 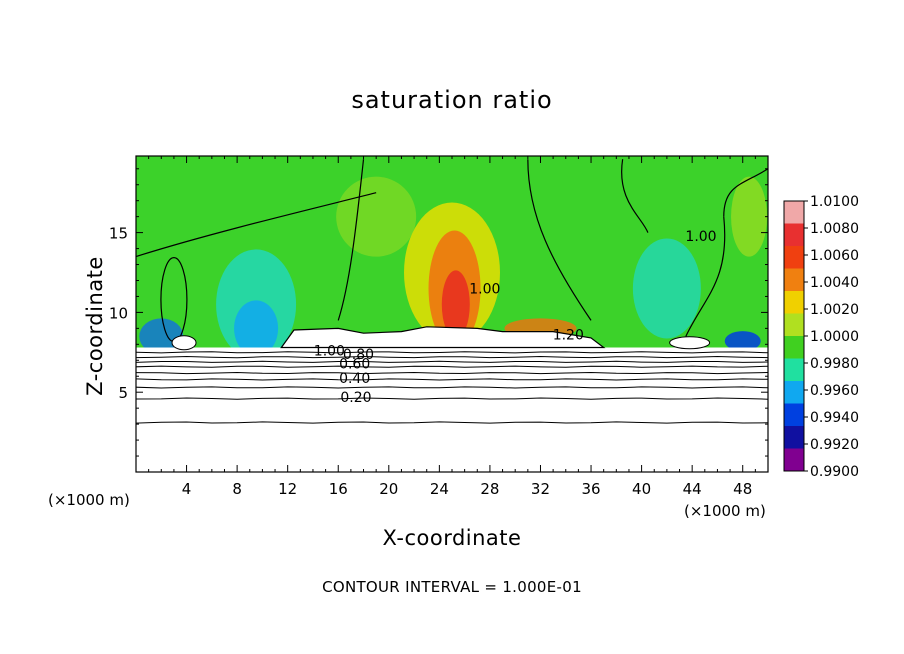 What do you see at coordinates (452, 538) in the screenshot?
I see `x-axis-label: X-coordinate` at bounding box center [452, 538].